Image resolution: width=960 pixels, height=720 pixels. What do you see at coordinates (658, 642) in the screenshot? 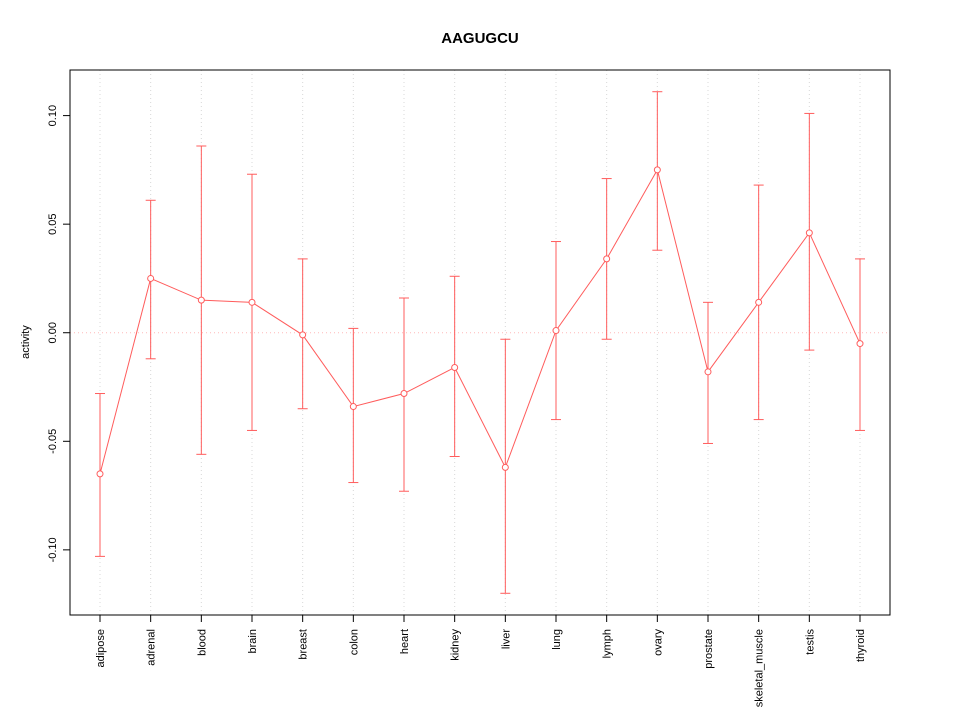
I see `x-tick-label: ovary` at bounding box center [658, 642].